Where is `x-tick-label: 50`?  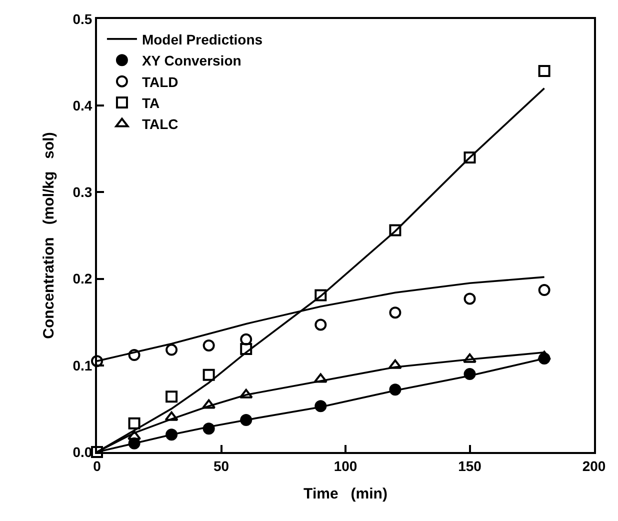 x-tick-label: 50 is located at coordinates (221, 466).